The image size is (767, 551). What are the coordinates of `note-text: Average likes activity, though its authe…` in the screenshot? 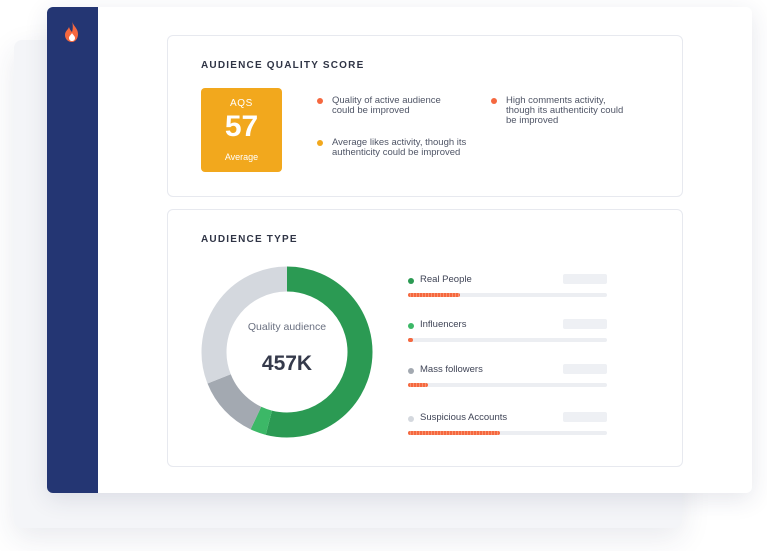 It's located at (399, 147).